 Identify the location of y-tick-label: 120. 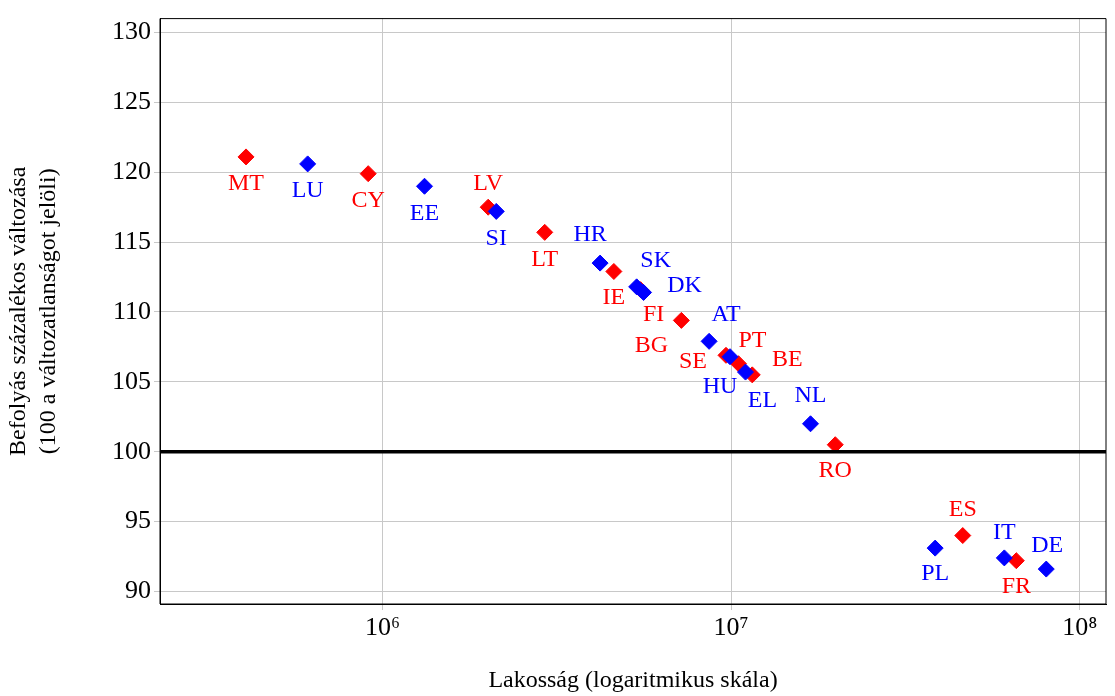
(131, 171).